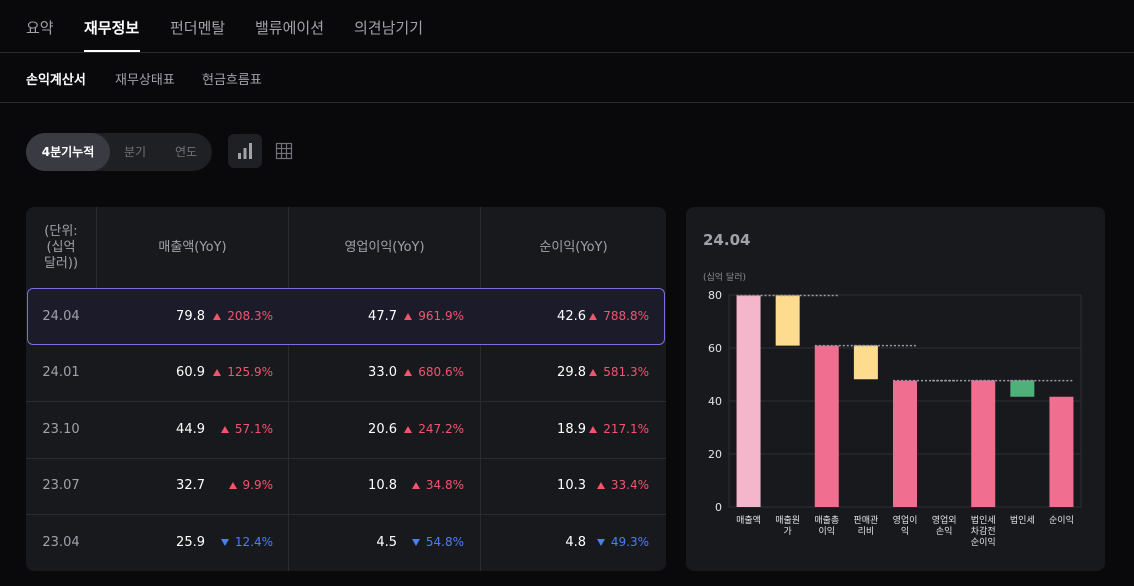 This screenshot has width=1134, height=586. Describe the element at coordinates (571, 429) in the screenshot. I see `net-income-value: 18.9` at that location.